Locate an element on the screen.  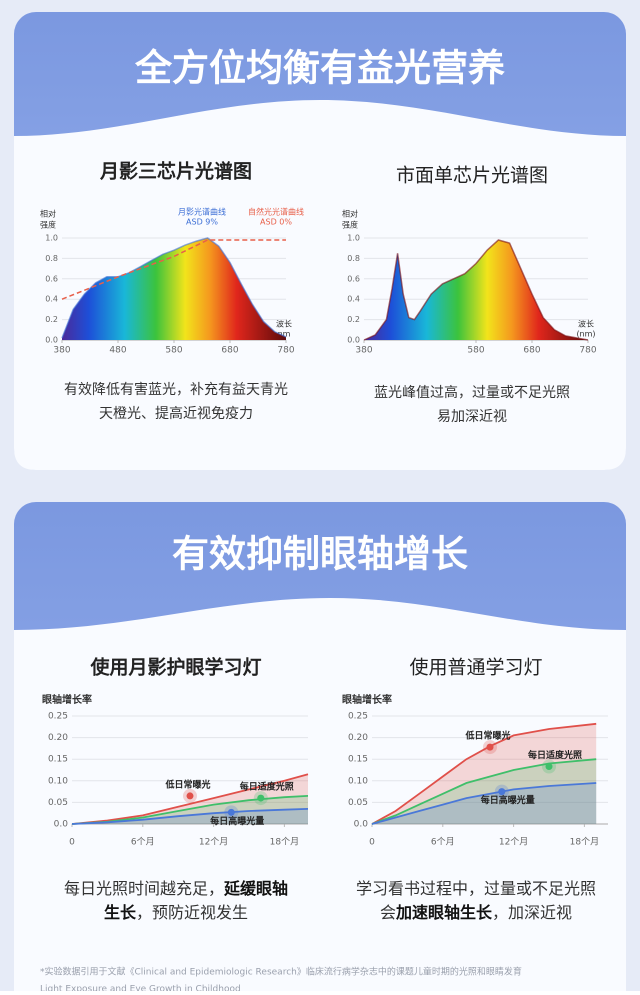
caption: 有效降低有害蓝光，补充有益天青光 is located at coordinates (176, 390).